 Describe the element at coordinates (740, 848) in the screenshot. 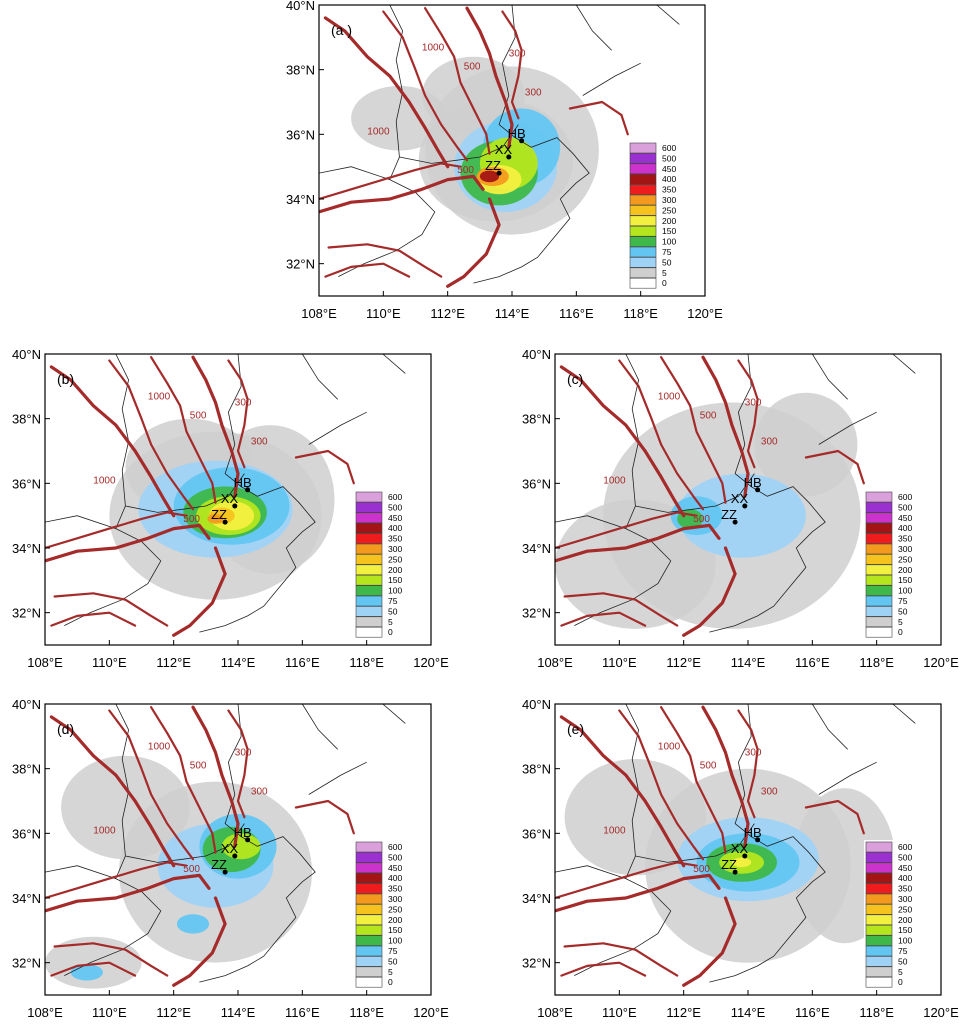

I see `station-xx-label: XX` at that location.